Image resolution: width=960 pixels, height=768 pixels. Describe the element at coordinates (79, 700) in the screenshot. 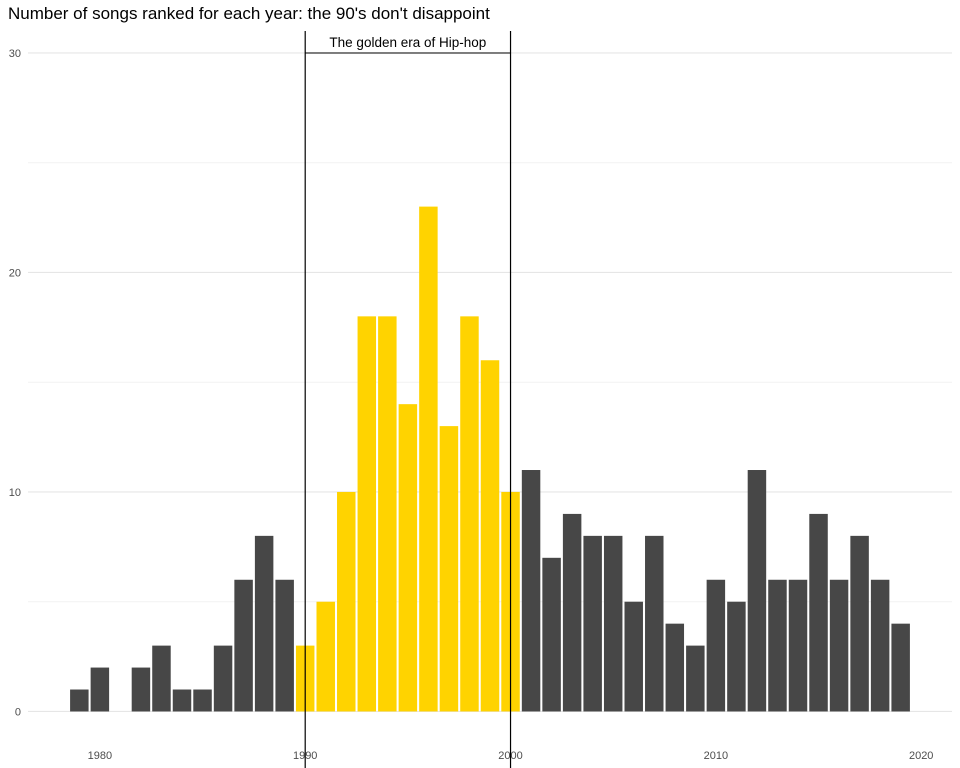

I see `bar-1979` at that location.